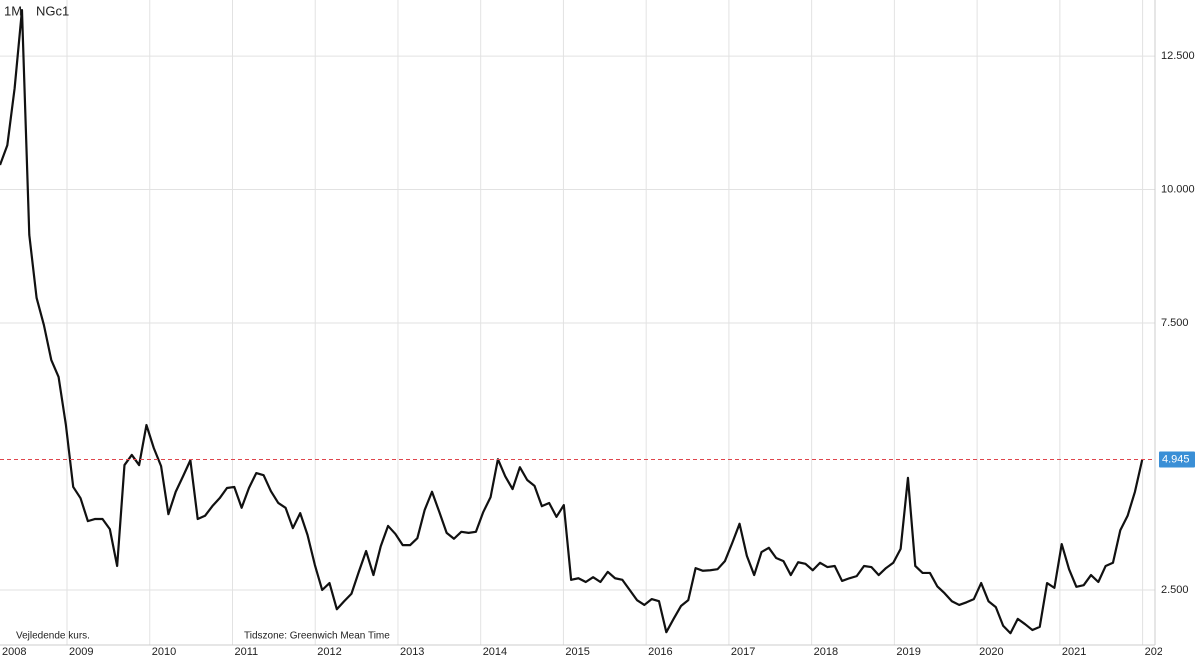 This screenshot has width=1200, height=672. What do you see at coordinates (53, 636) in the screenshot?
I see `note: Vejledende kurs.` at bounding box center [53, 636].